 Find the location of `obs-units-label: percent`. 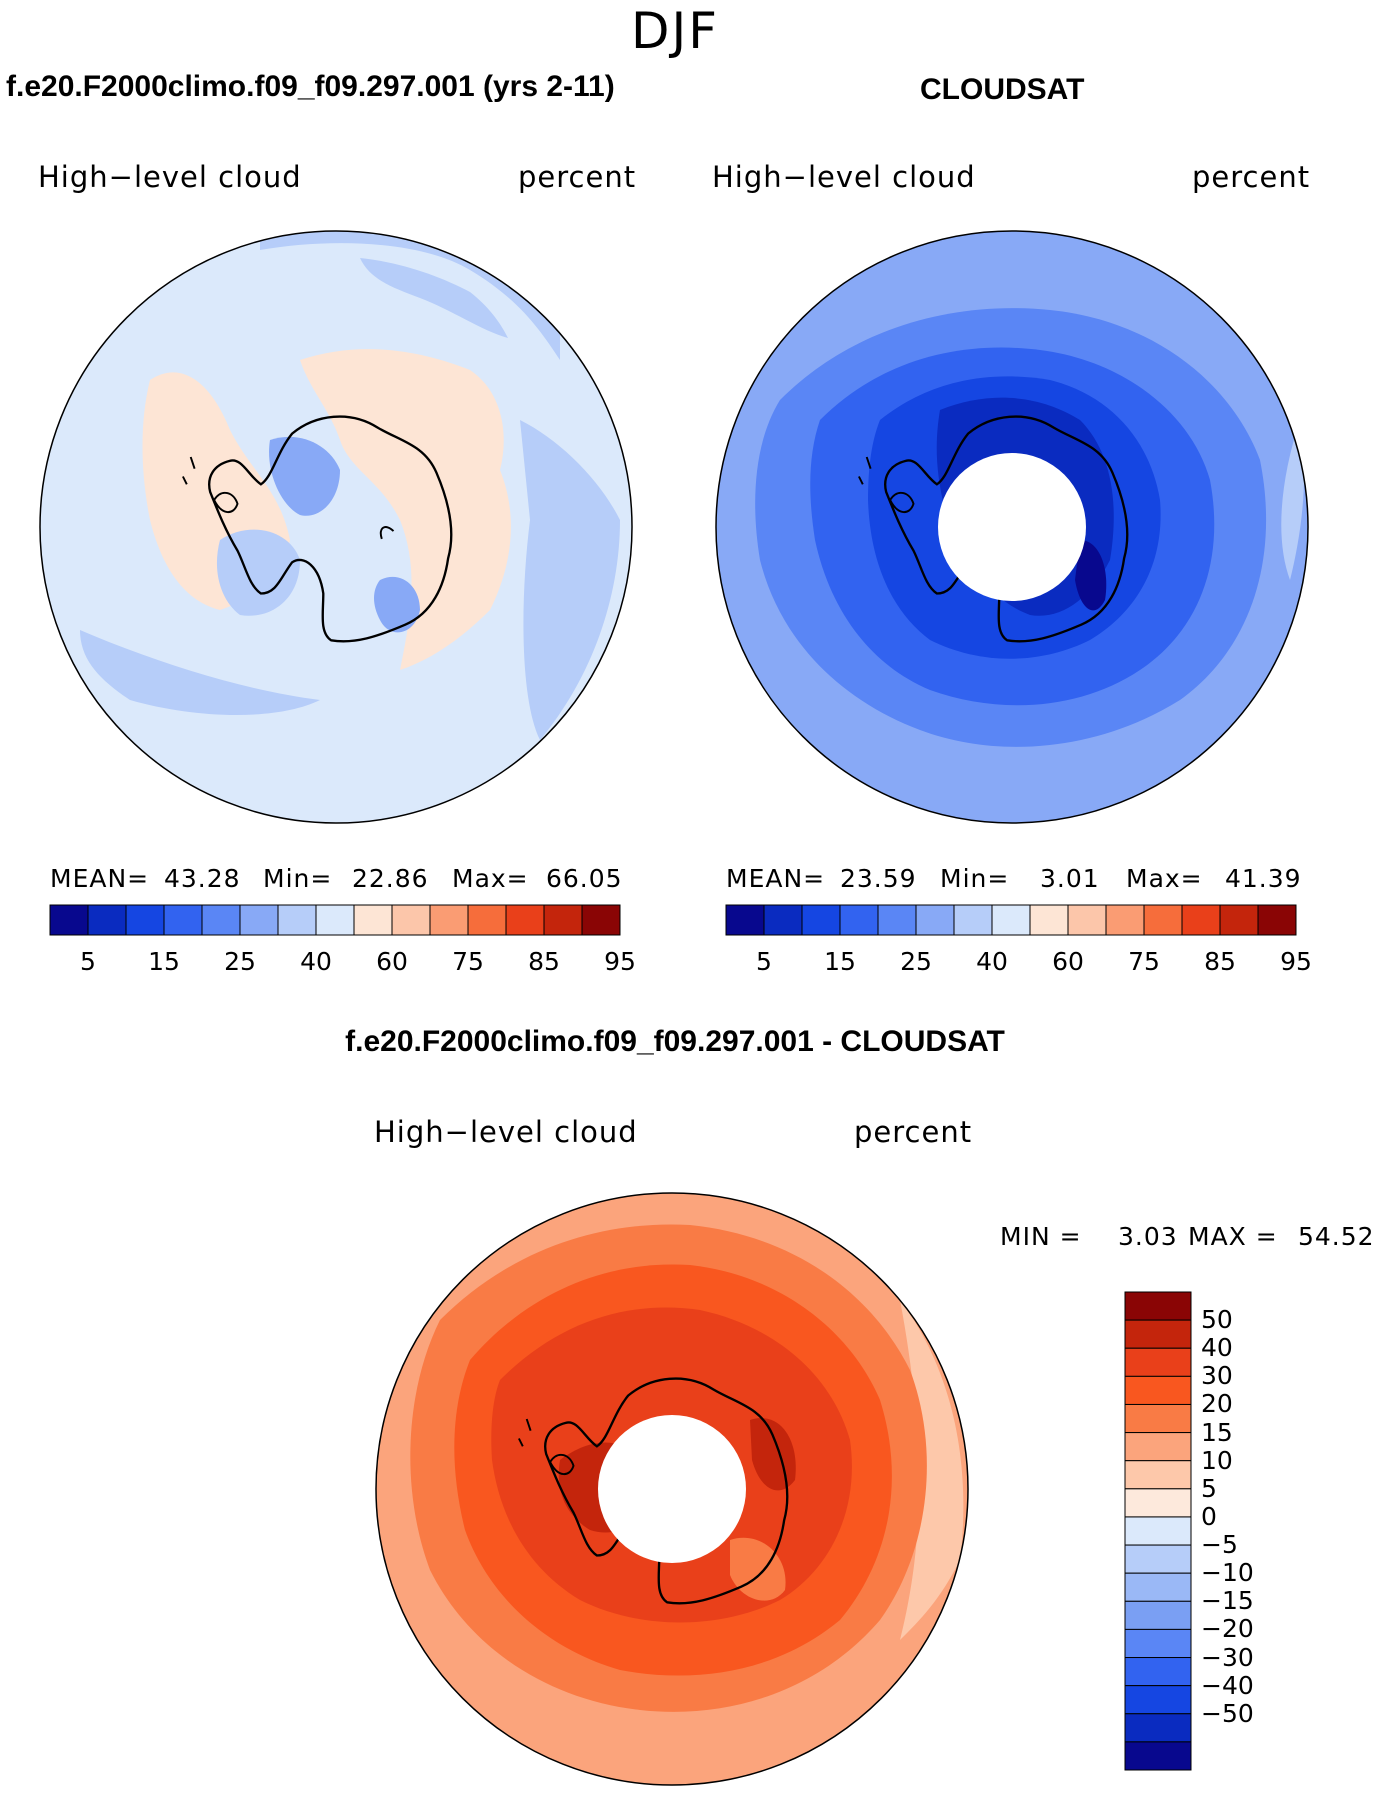

obs-units-label: percent is located at coordinates (1251, 177).